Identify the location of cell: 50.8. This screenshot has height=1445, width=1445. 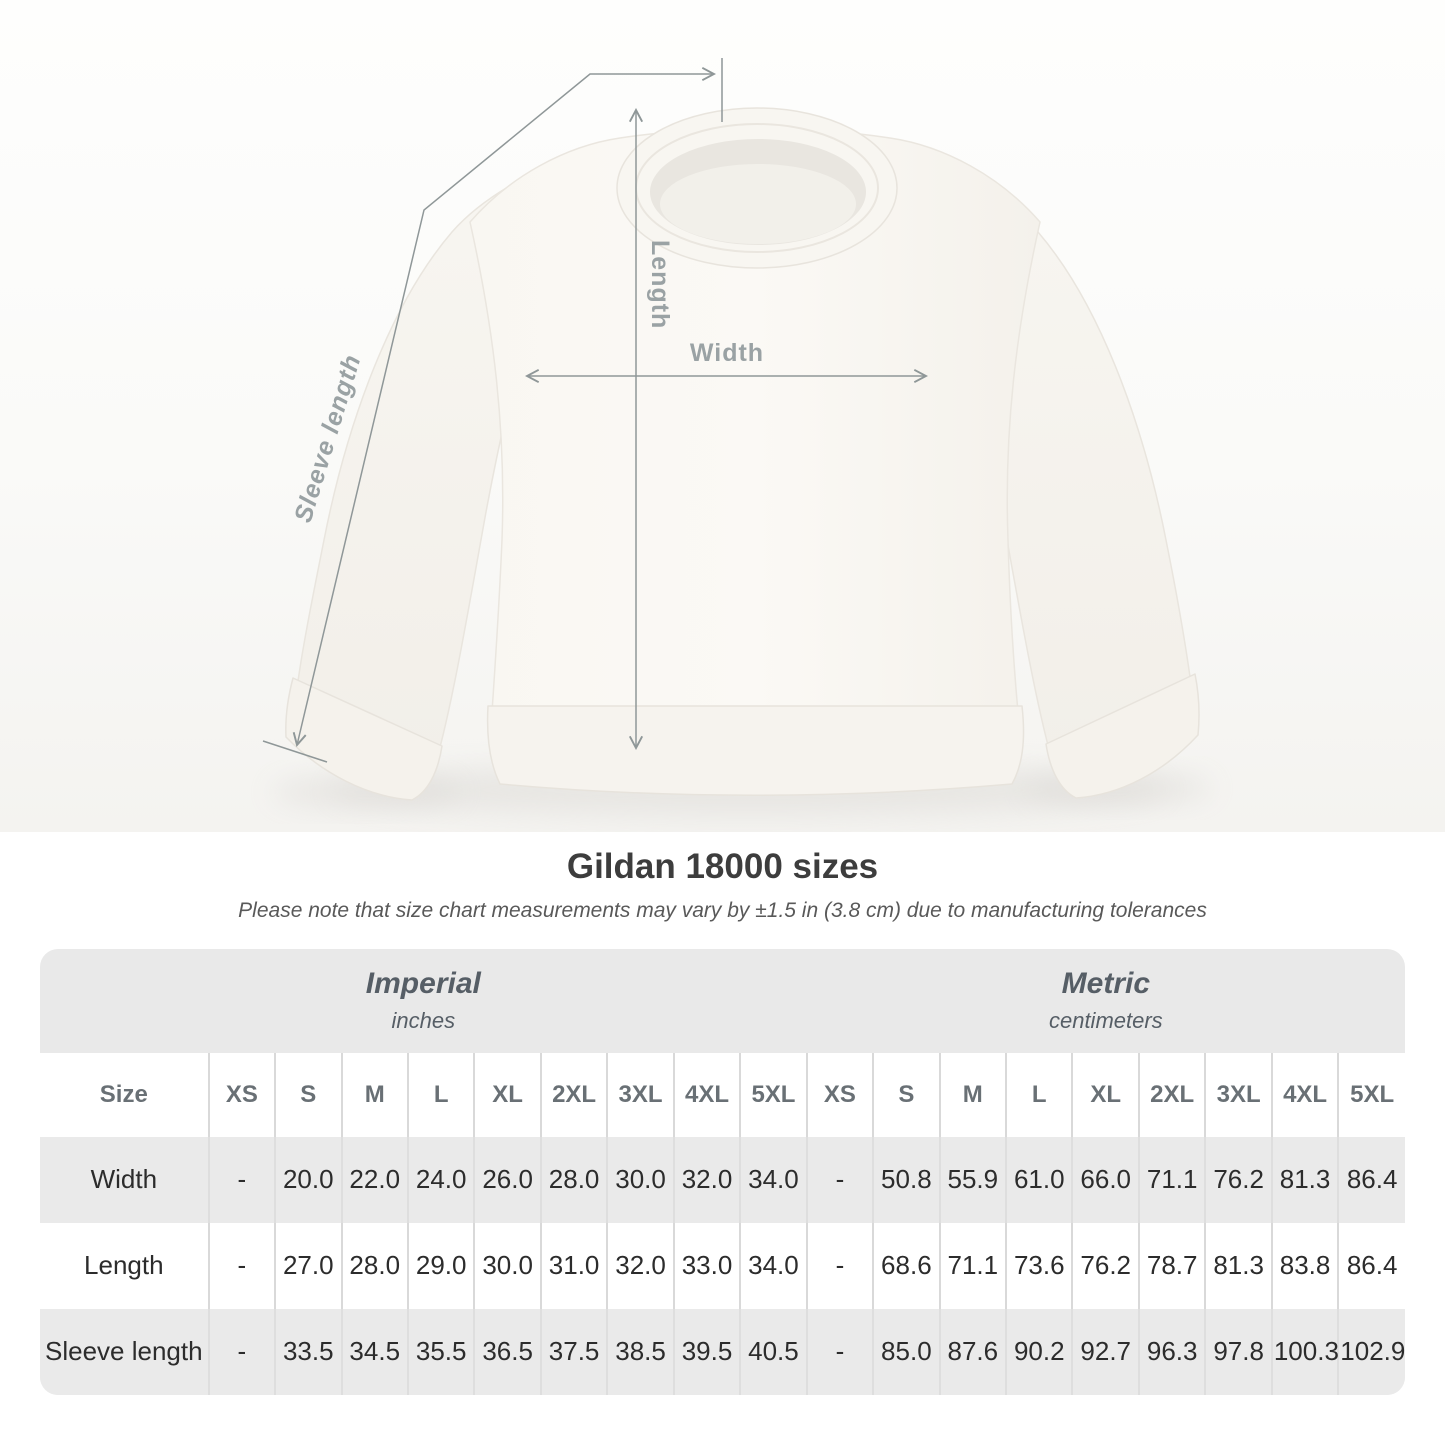
(906, 1179).